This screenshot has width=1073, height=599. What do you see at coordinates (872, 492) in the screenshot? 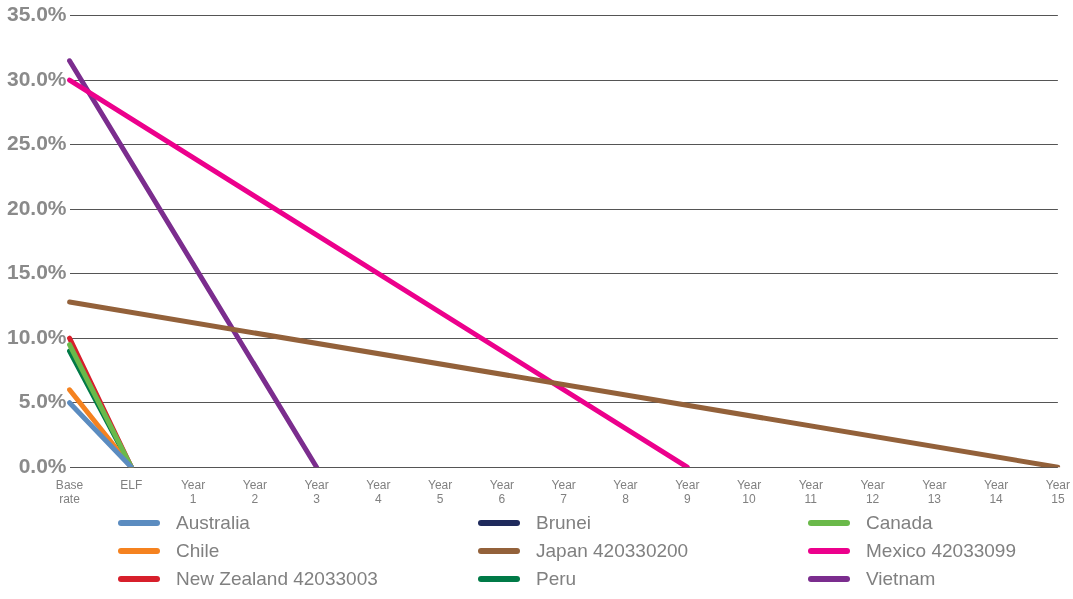
I see `x-tick-label: Year 12` at bounding box center [872, 492].